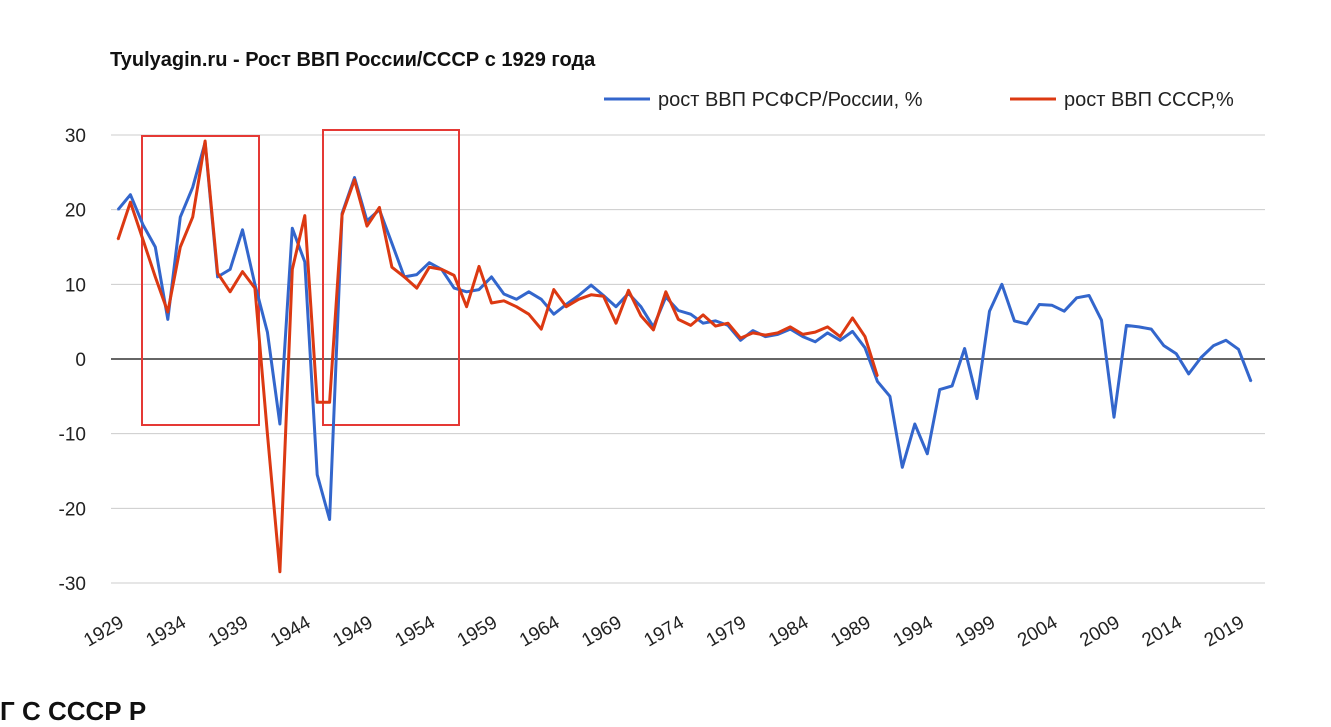 This screenshot has width=1331, height=727. I want to click on legend-label-ussr: рост ВВП СССР,%, so click(1149, 100).